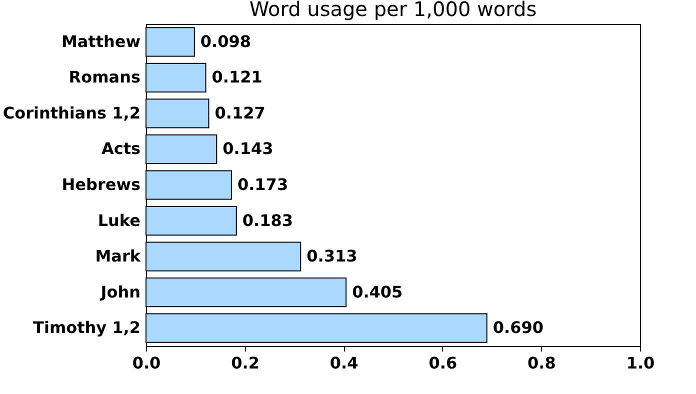 The width and height of the screenshot is (696, 394). I want to click on y-tick-label: Timothy 1,2, so click(86, 328).